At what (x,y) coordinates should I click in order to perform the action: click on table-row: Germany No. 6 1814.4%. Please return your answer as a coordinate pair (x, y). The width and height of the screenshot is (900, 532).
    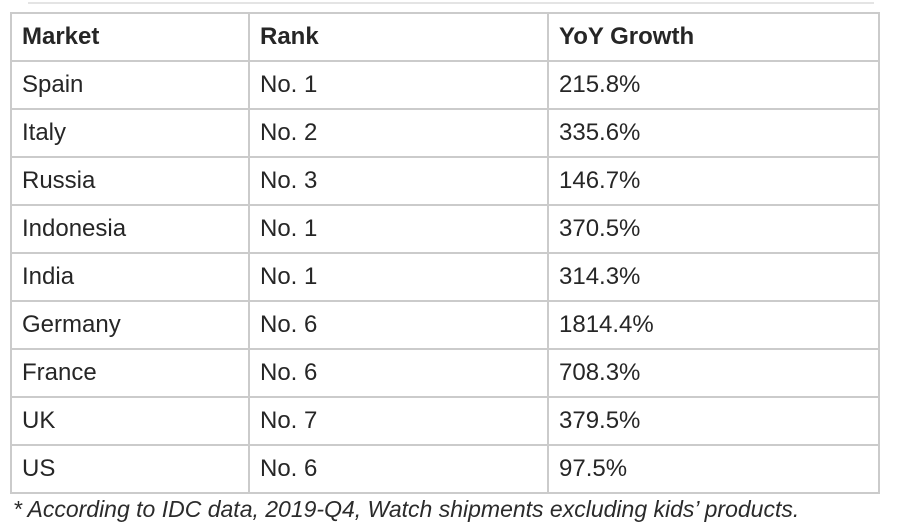
    Looking at the image, I should click on (445, 325).